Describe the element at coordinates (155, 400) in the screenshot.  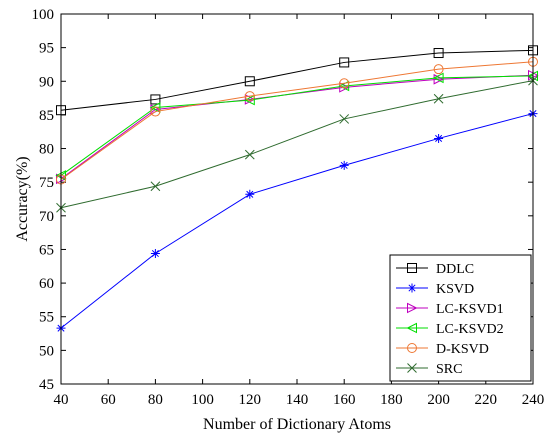
I see `x-tick-label: 80` at that location.